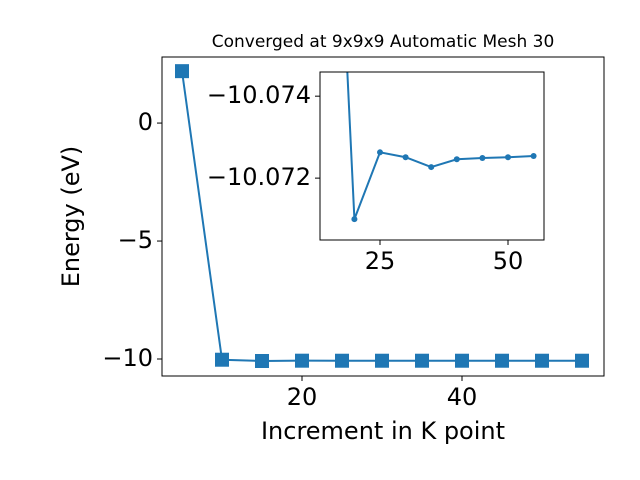  I want to click on axes-frame, so click(432, 156).